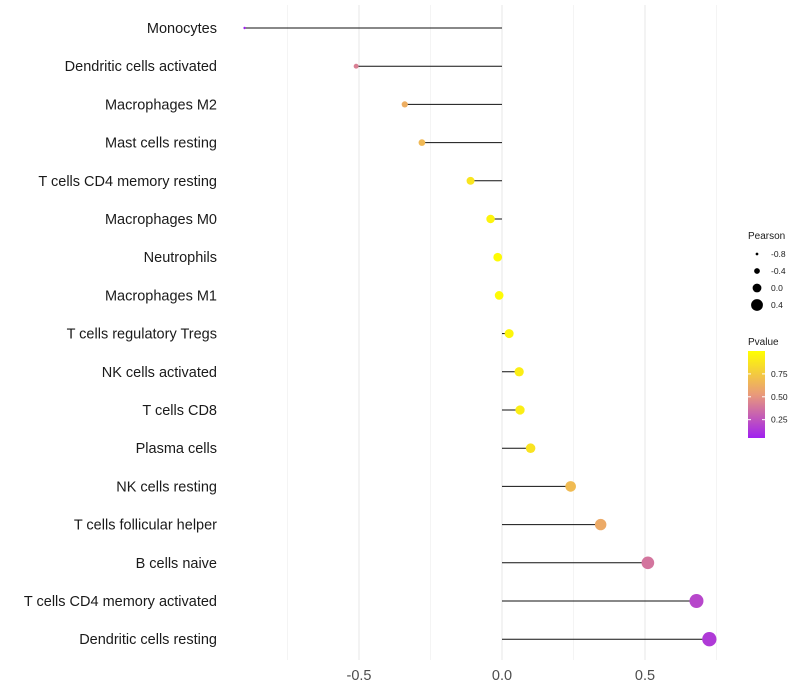 The image size is (800, 700). What do you see at coordinates (179, 411) in the screenshot?
I see `category-label: T cells CD8` at bounding box center [179, 411].